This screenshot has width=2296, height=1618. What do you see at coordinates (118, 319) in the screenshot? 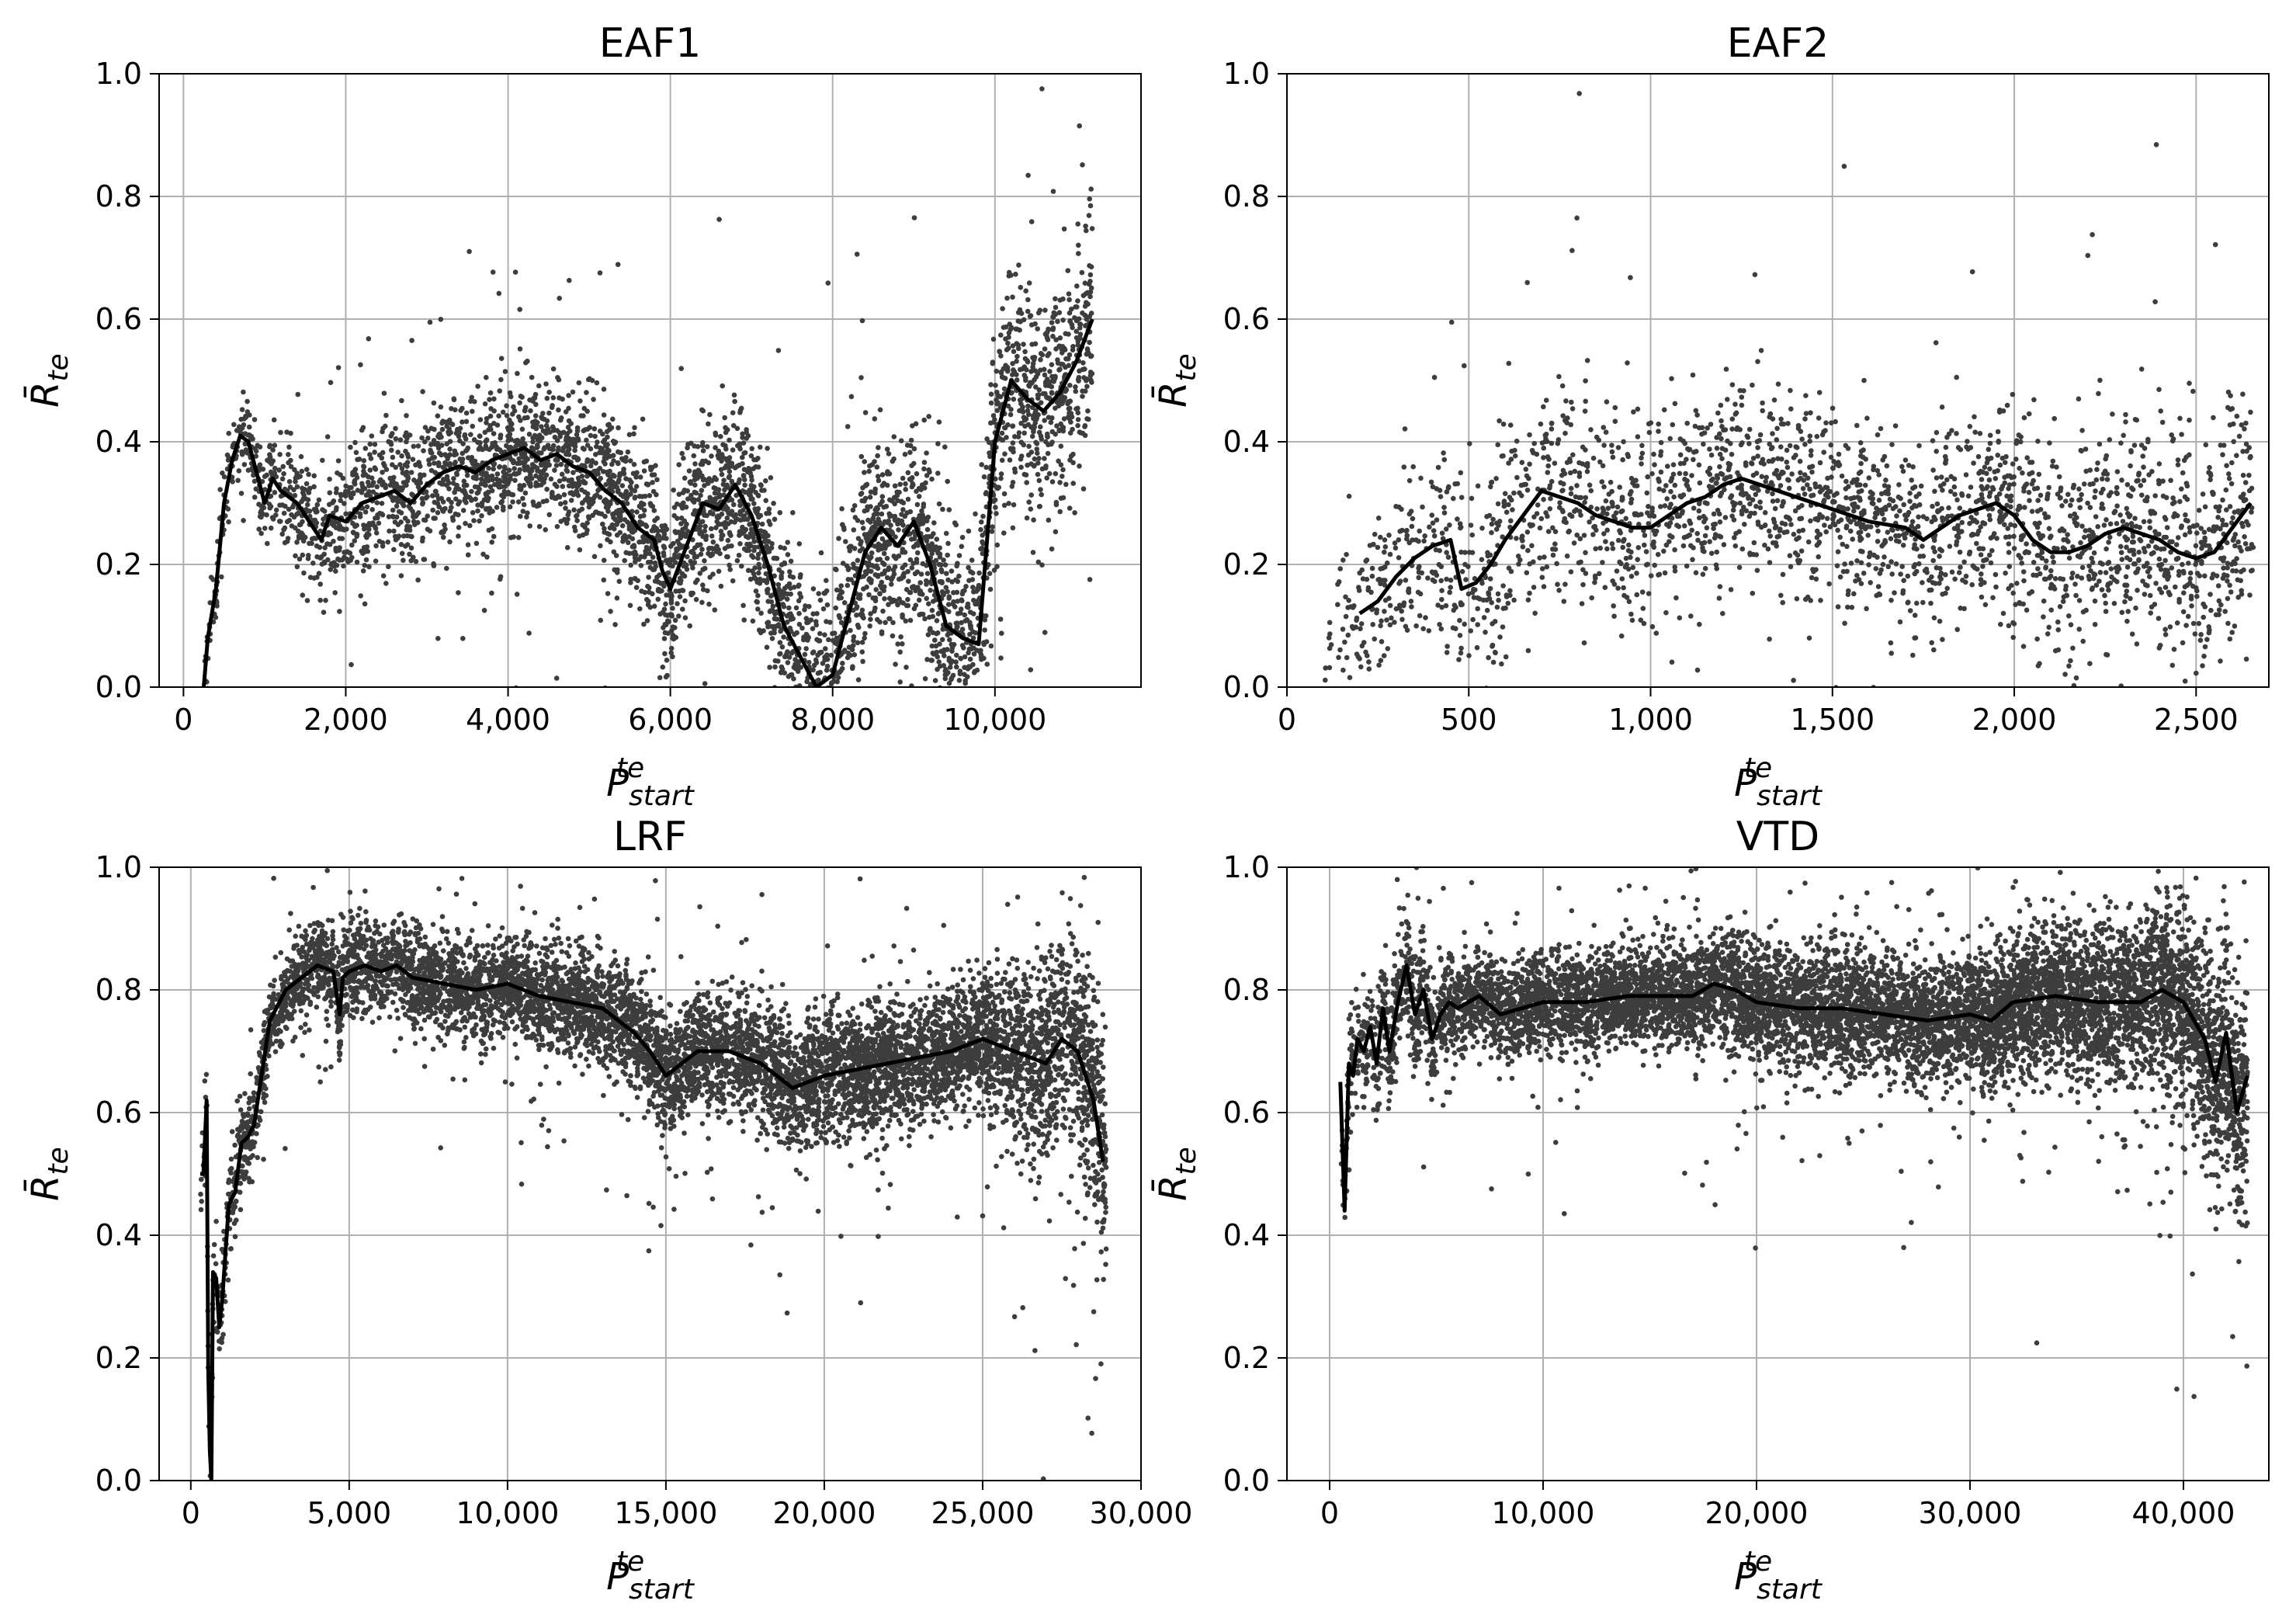
I see `y-tick-label: 0.6` at bounding box center [118, 319].